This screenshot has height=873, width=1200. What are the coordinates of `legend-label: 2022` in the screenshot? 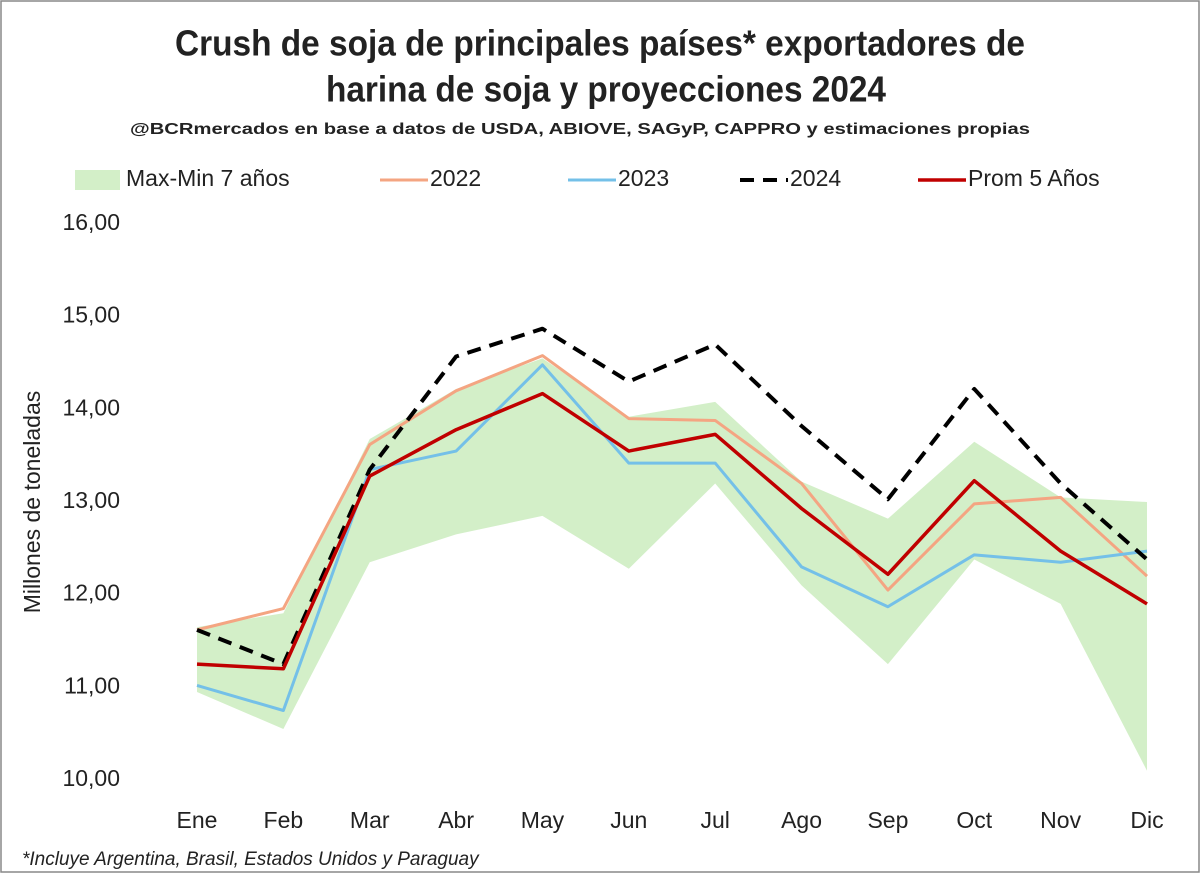 It's located at (455, 178).